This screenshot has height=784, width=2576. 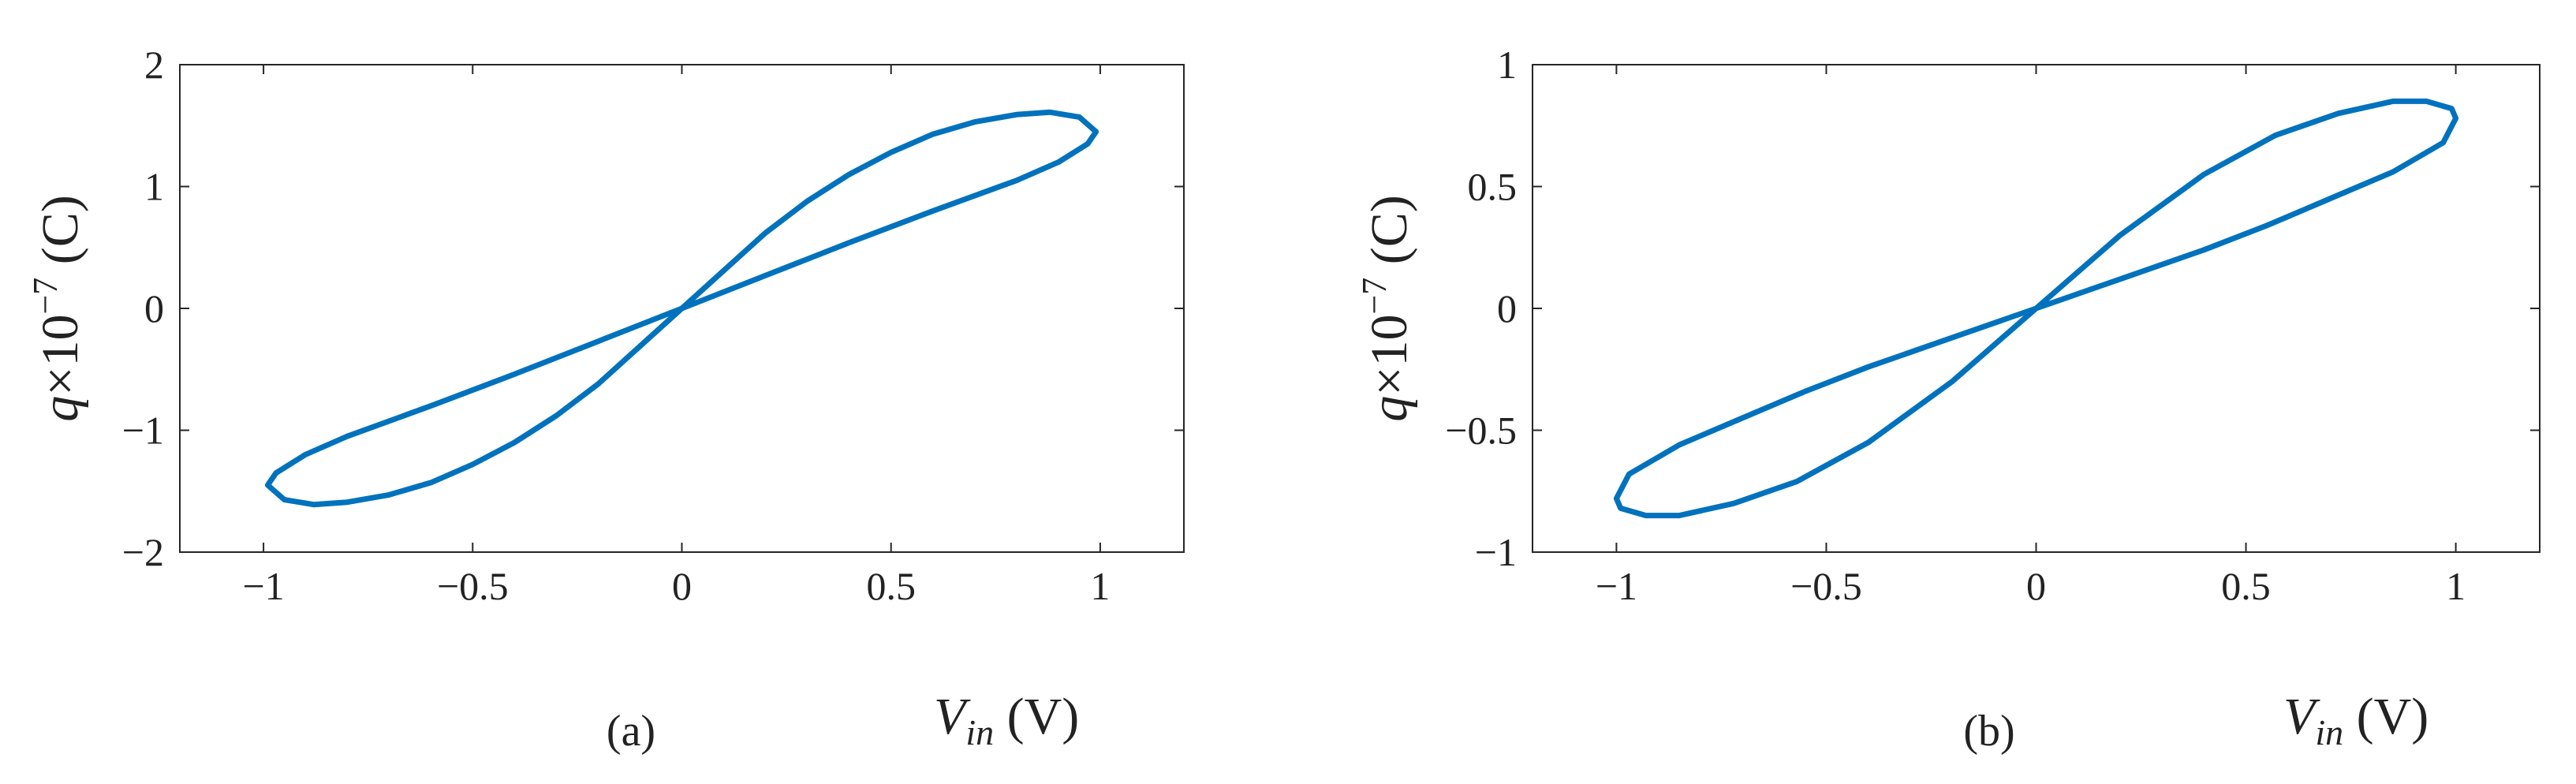 What do you see at coordinates (631, 731) in the screenshot?
I see `panel-label: (a)` at bounding box center [631, 731].